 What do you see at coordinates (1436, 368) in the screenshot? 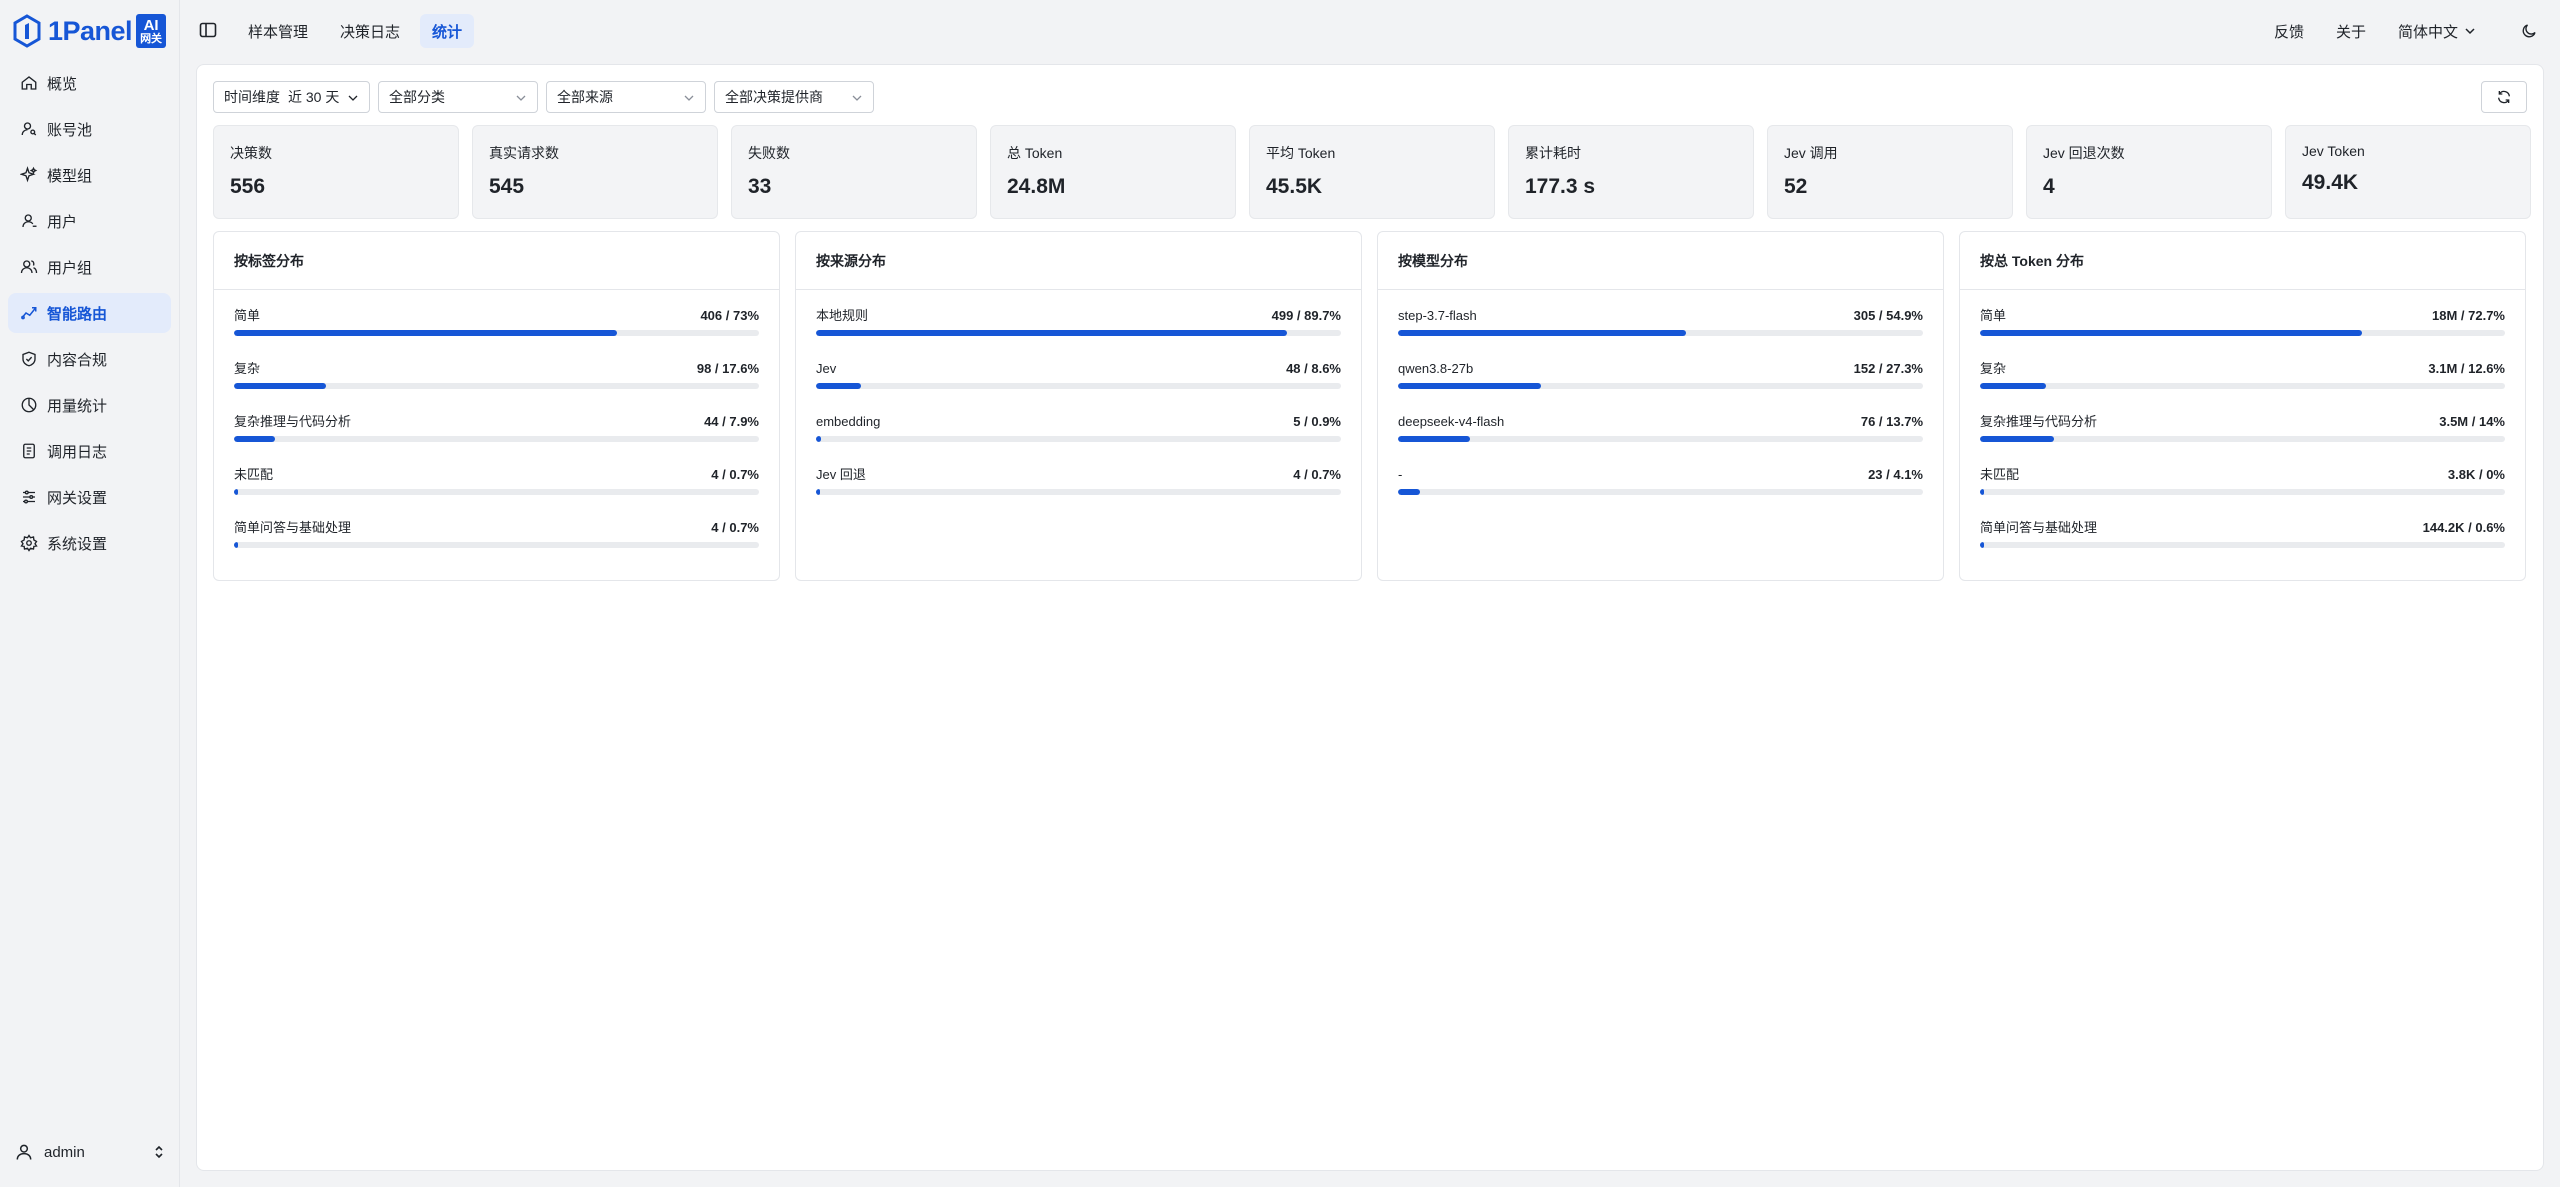
I see `row-label: qwen3.8-27b` at bounding box center [1436, 368].